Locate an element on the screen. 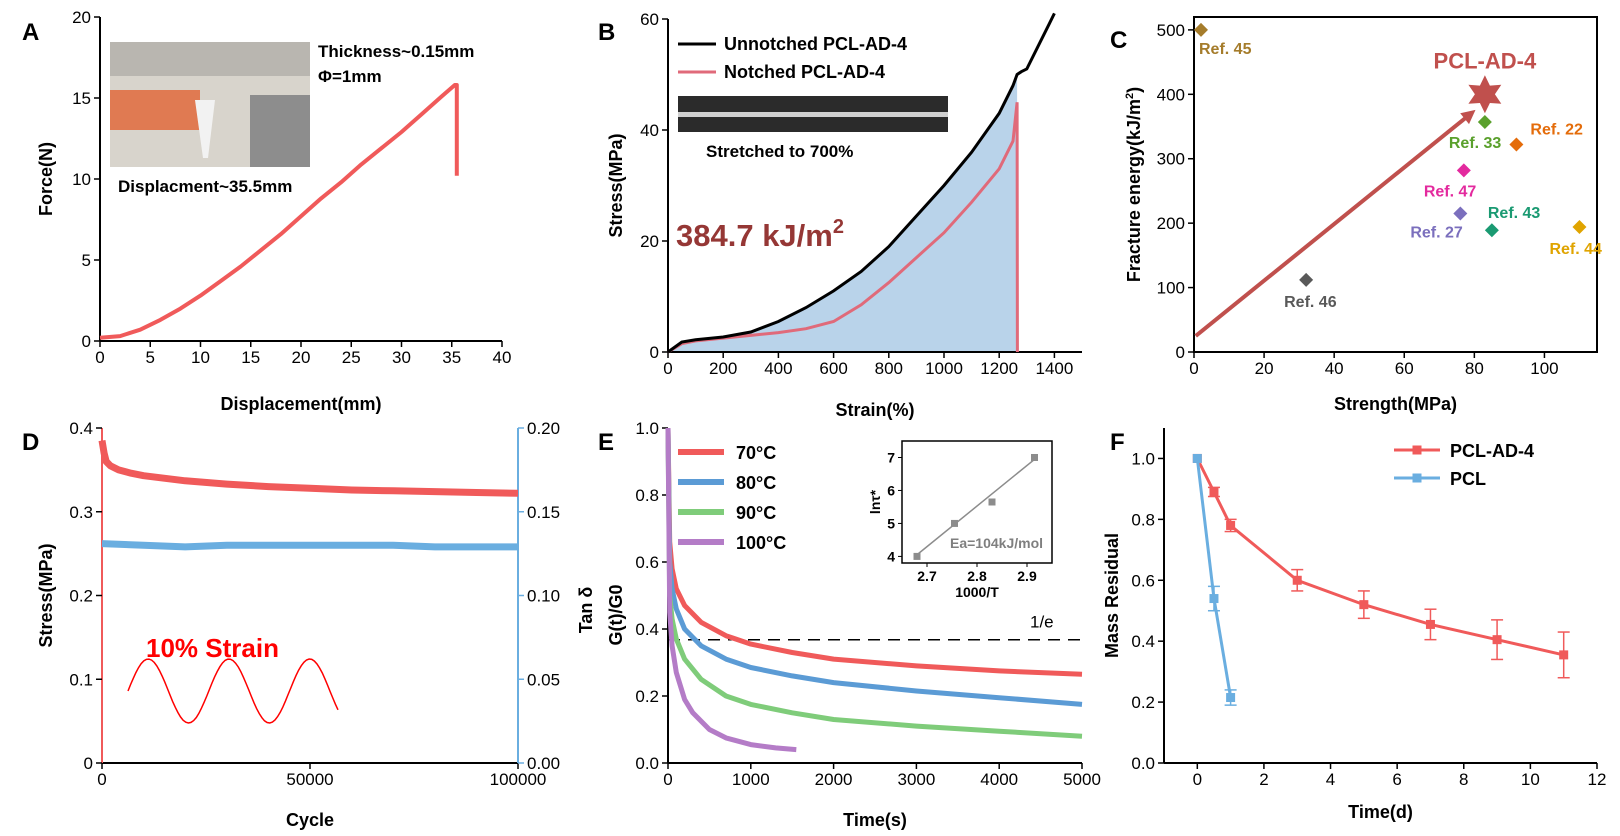  panel-c-frame is located at coordinates (1395, 184).